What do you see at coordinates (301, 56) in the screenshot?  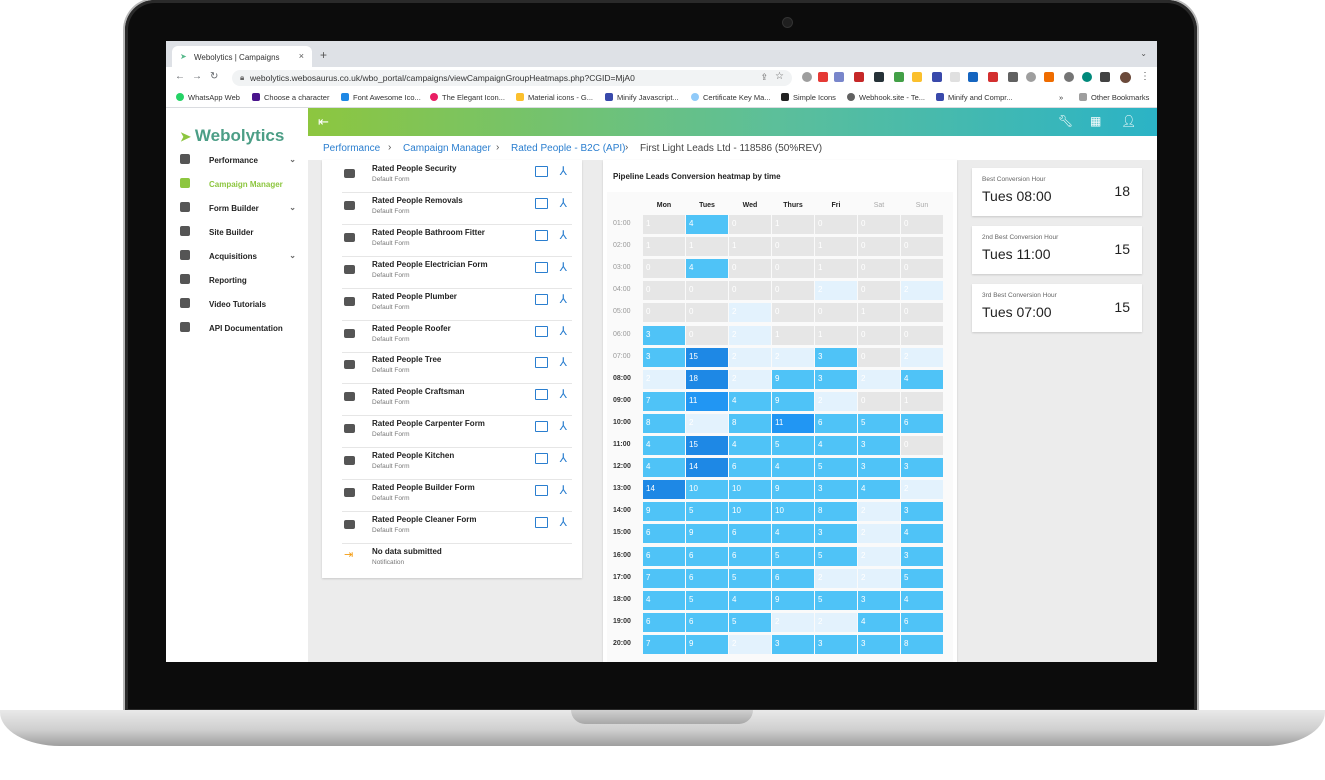 I see `close-tab-icon: ×` at bounding box center [301, 56].